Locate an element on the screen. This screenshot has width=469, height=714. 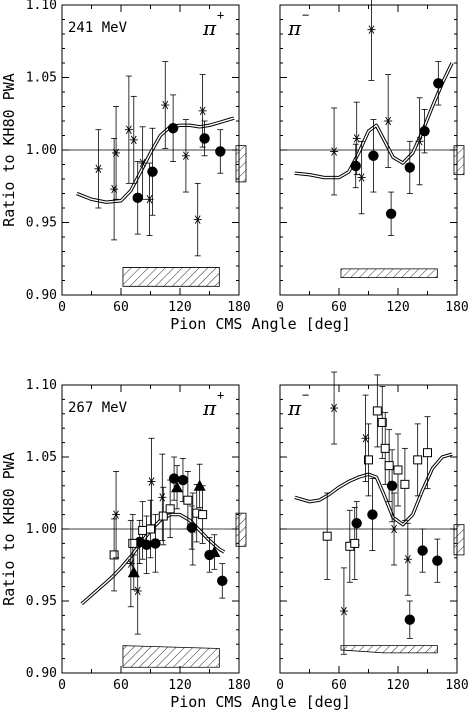
energy-label: 241 MeV is located at coordinates (98, 28).